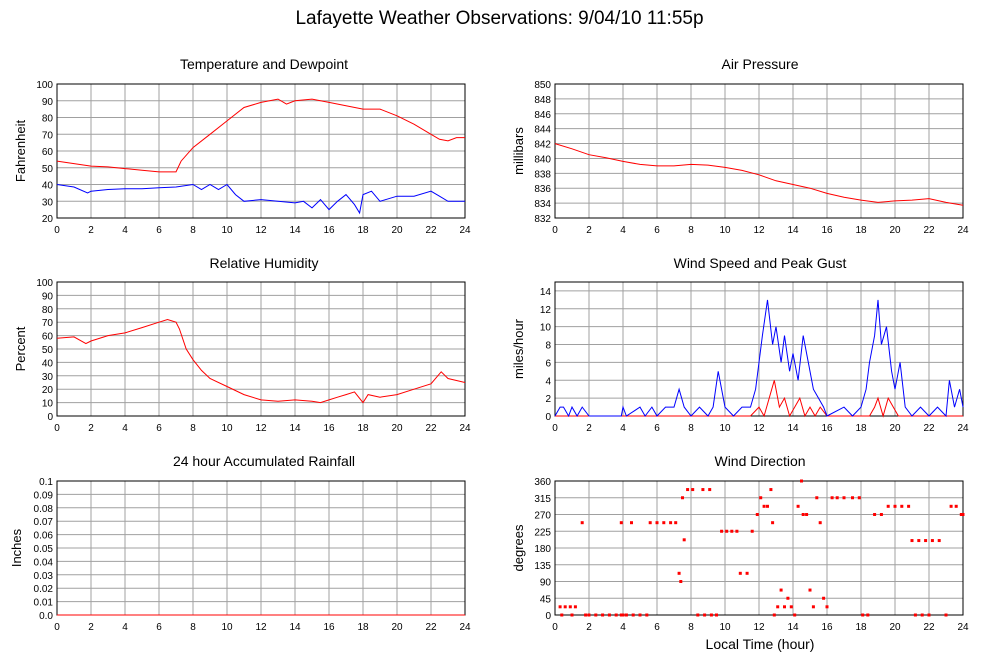  What do you see at coordinates (397, 230) in the screenshot?
I see `temp-x-tick-label: 20` at bounding box center [397, 230].